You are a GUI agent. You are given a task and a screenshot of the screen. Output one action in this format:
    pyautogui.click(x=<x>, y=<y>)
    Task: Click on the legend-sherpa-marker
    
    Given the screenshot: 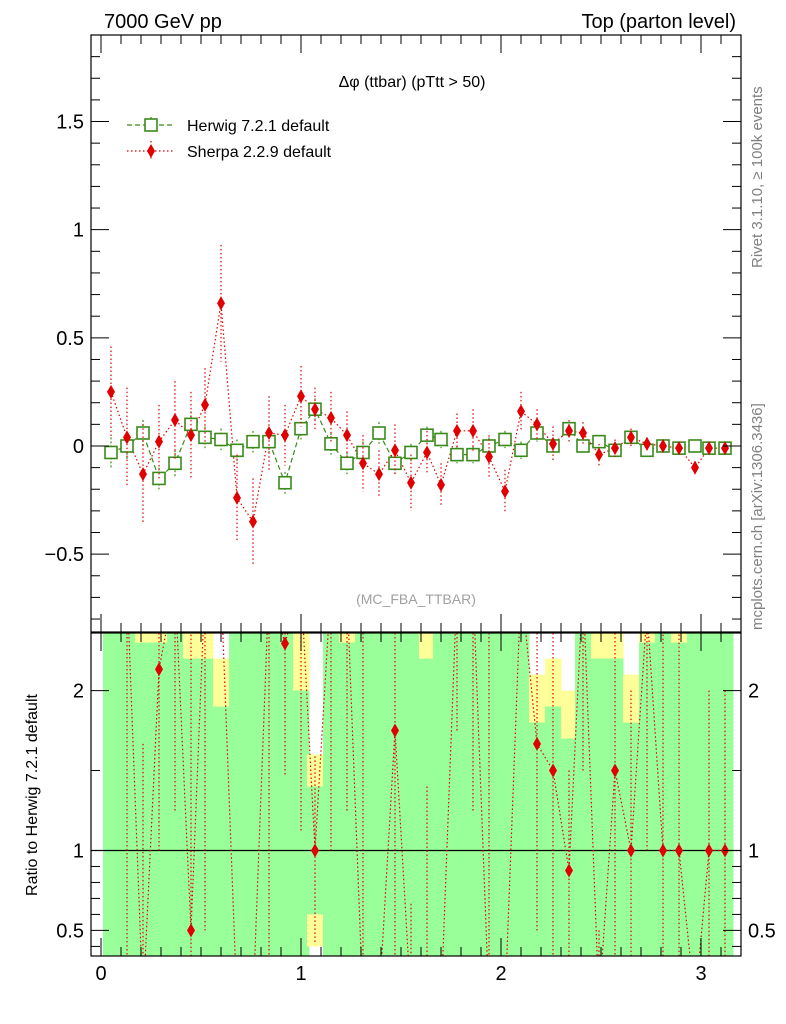 What is the action you would take?
    pyautogui.click(x=151, y=151)
    